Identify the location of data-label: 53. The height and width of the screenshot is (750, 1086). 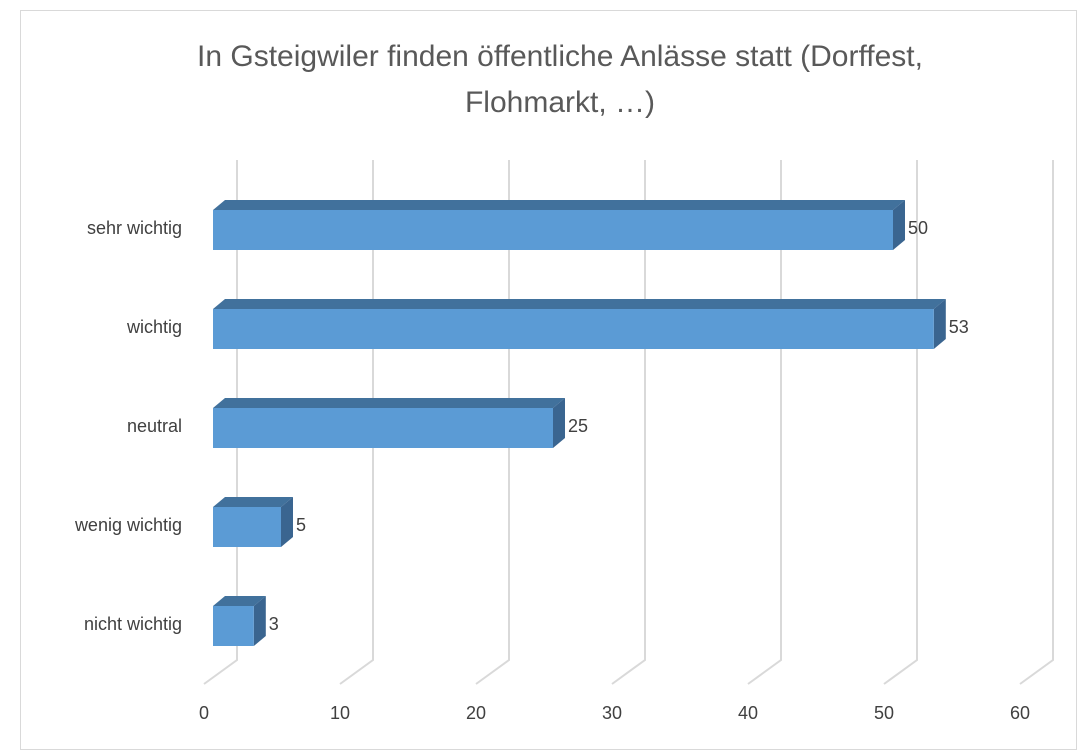
(959, 327).